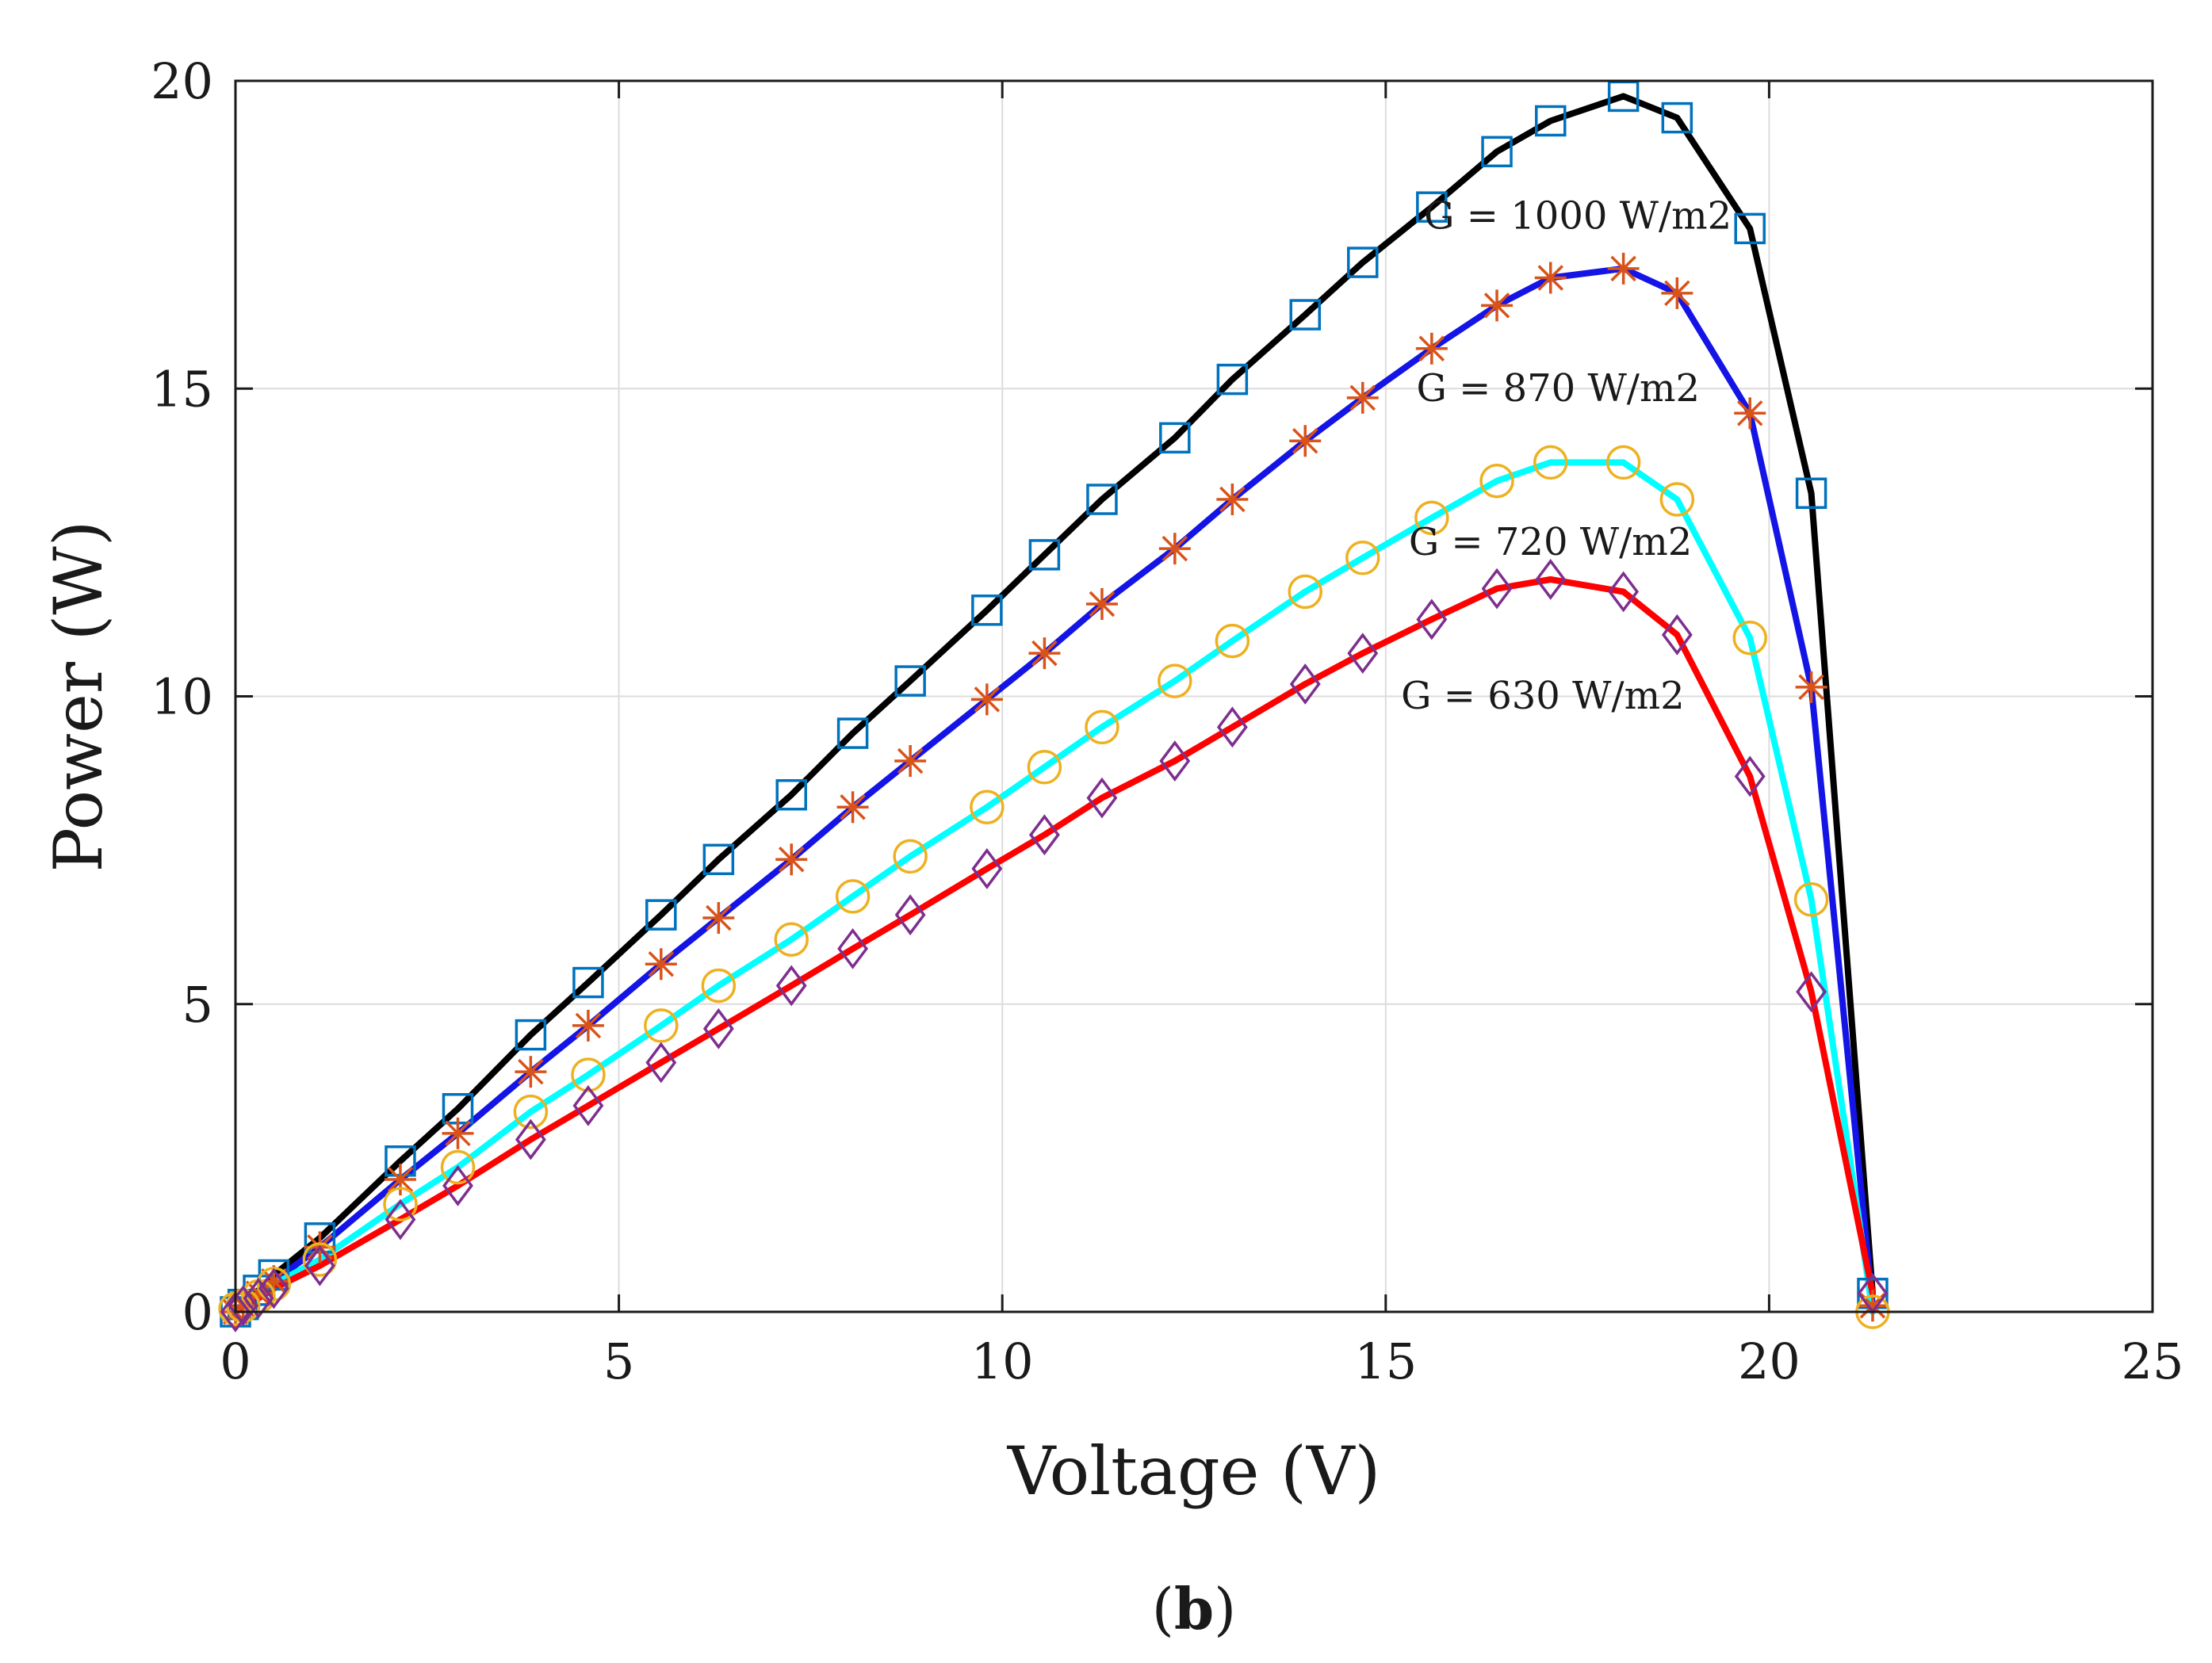 The width and height of the screenshot is (2212, 1663). Describe the element at coordinates (1578, 216) in the screenshot. I see `annotation-label-1: G = 1000 W/m2` at that location.